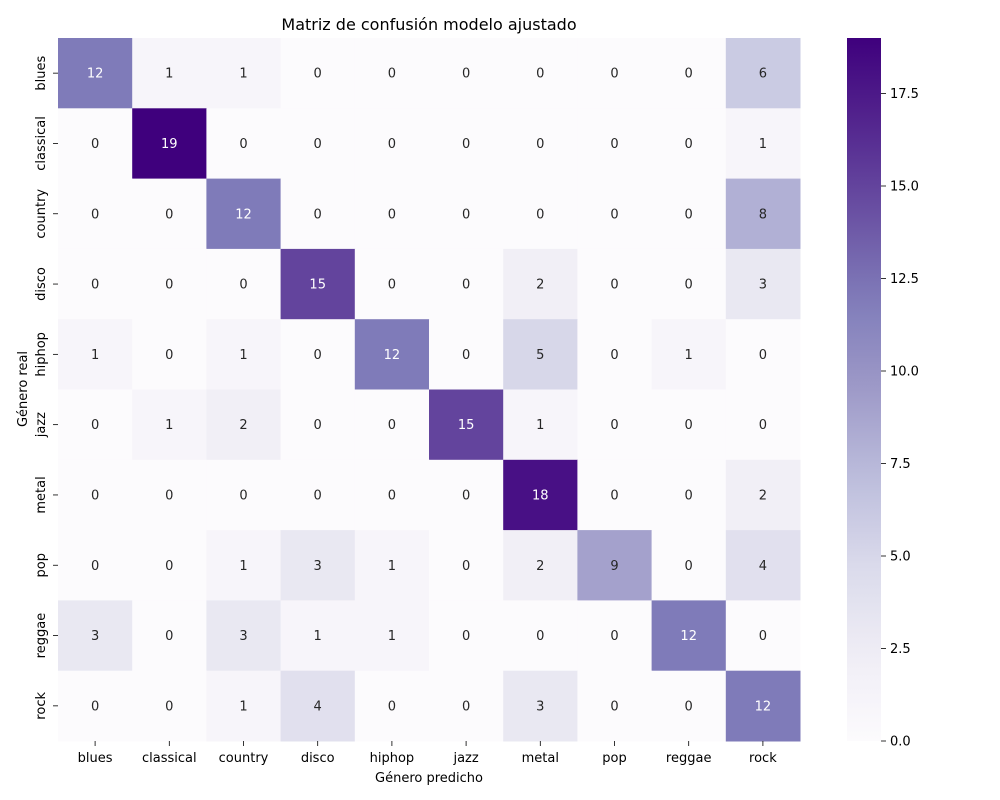  I want to click on cell-value-label: 15, so click(317, 285).